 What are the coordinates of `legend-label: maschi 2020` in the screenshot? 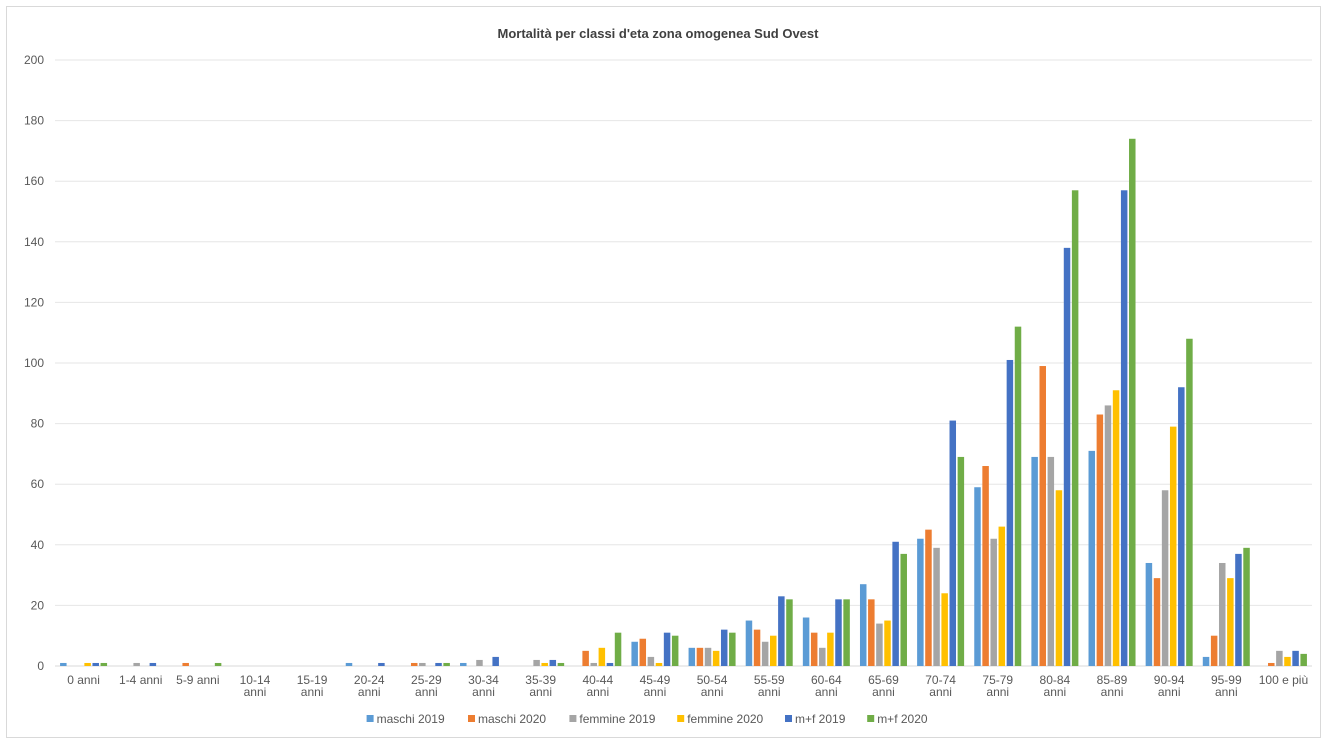 It's located at (512, 719).